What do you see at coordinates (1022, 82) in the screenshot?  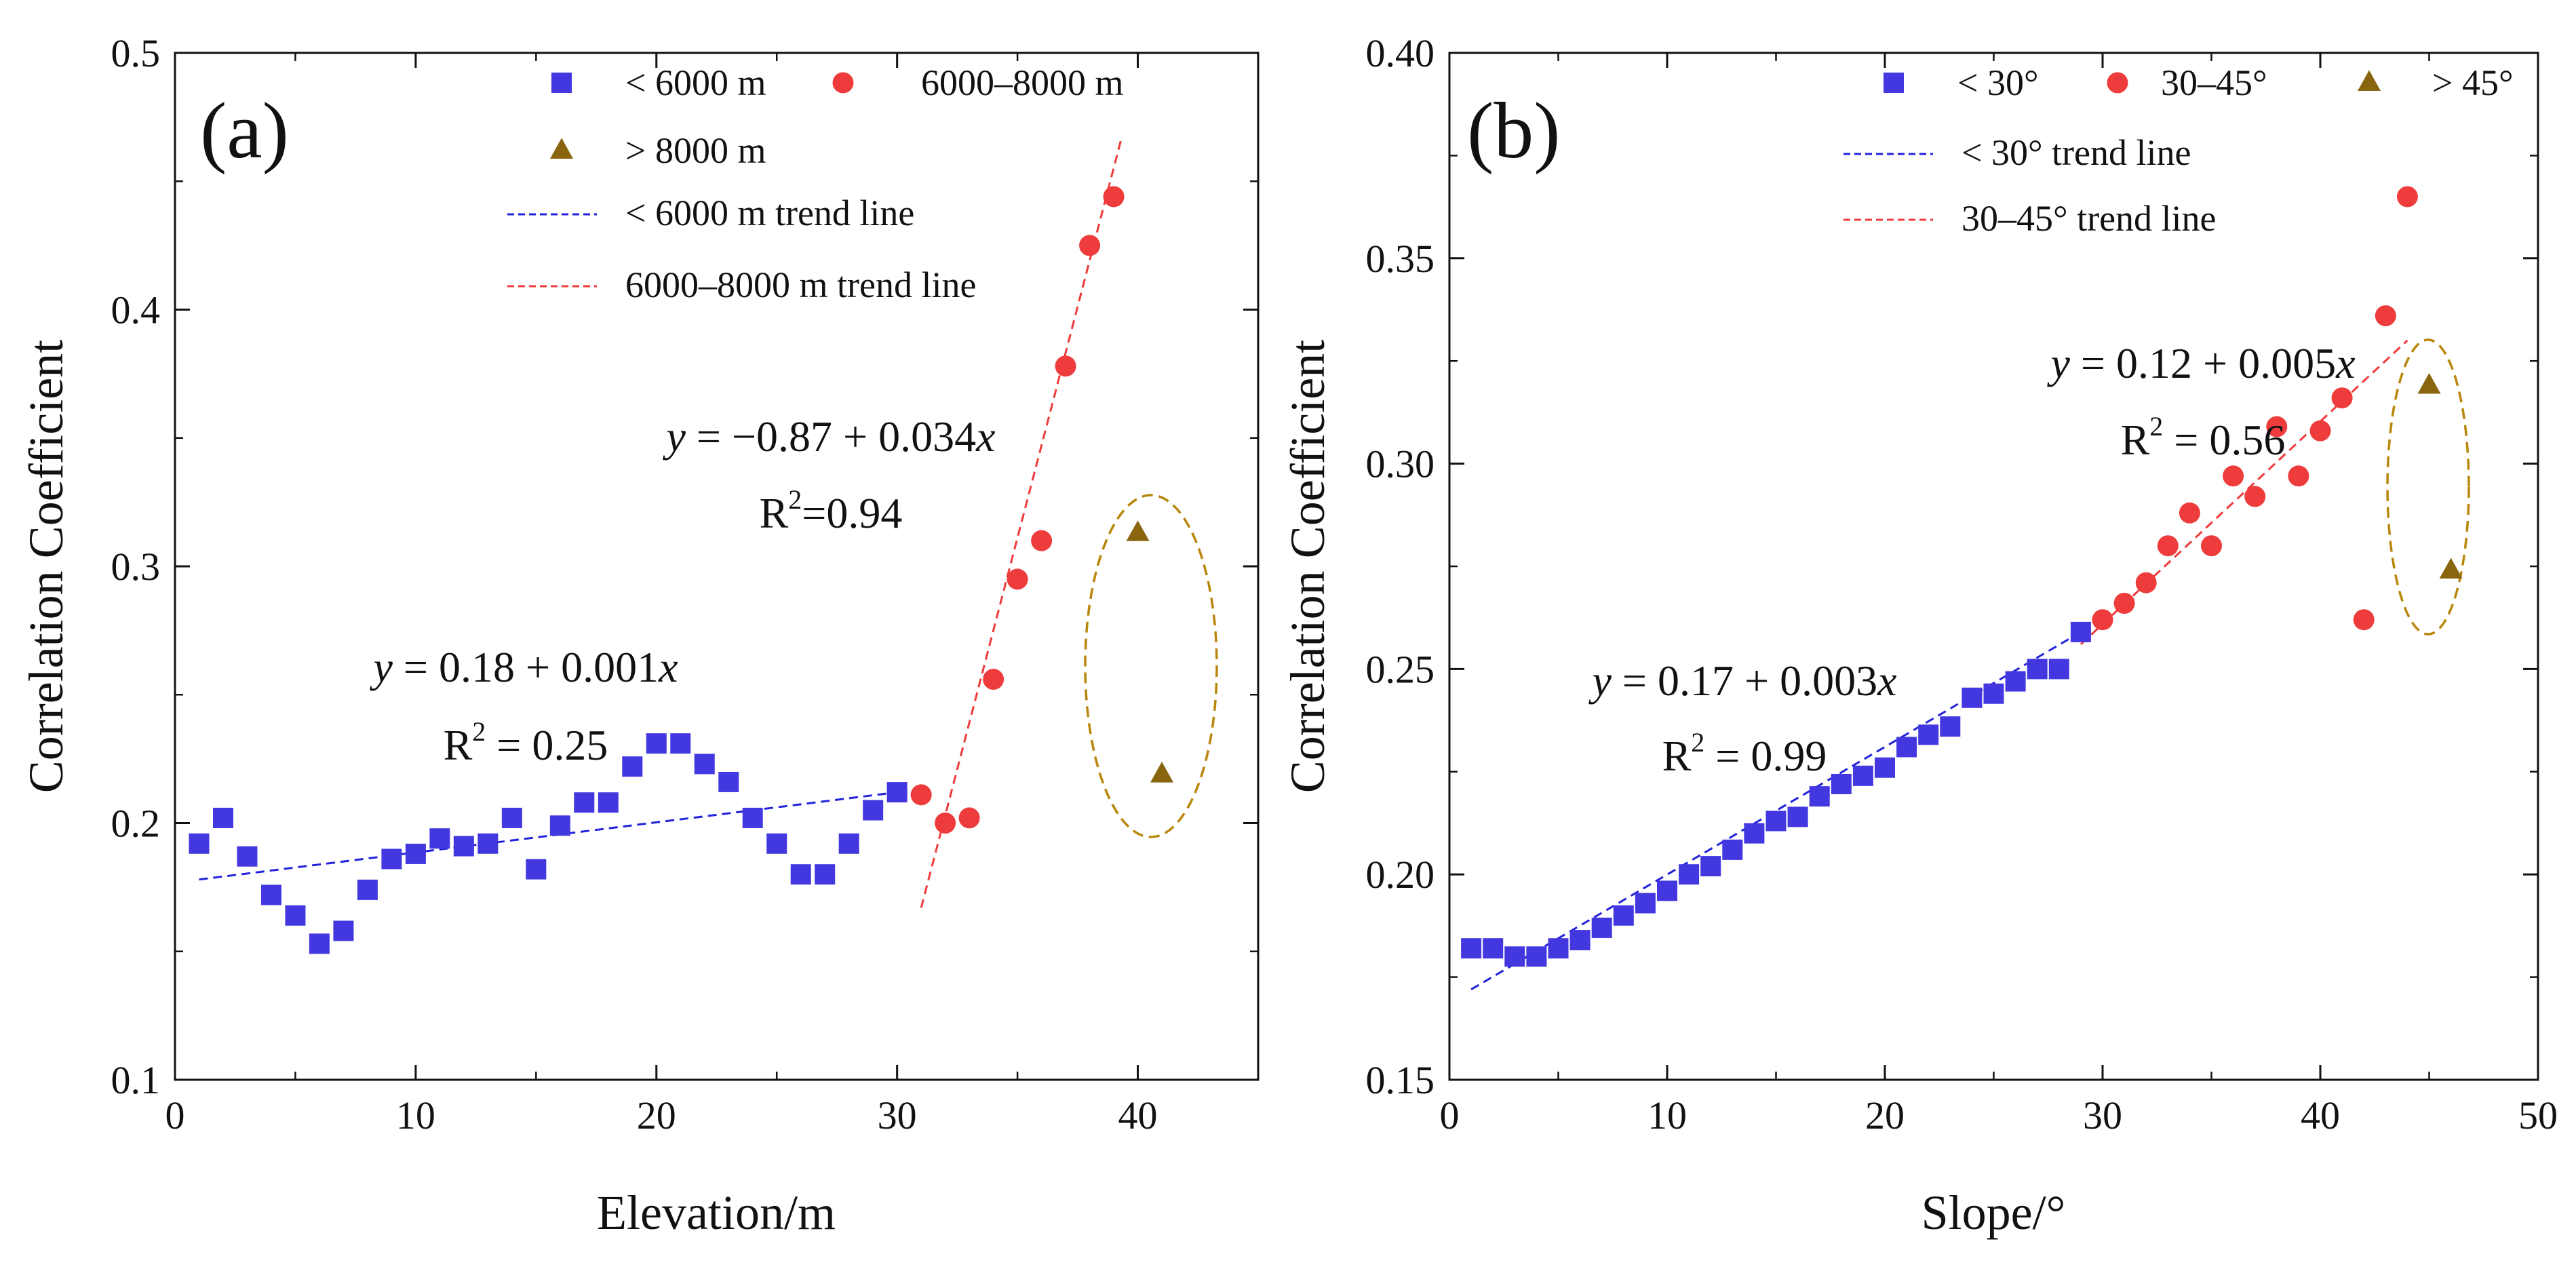 I see `legend-label-6000-8000-m: 6000–8000 m` at bounding box center [1022, 82].